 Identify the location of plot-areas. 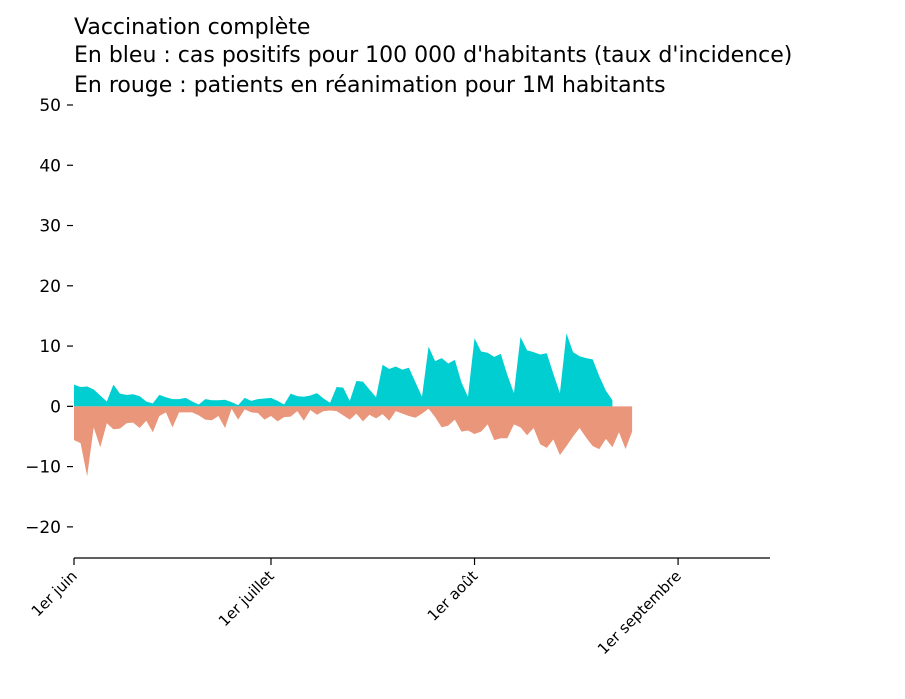
(353, 405).